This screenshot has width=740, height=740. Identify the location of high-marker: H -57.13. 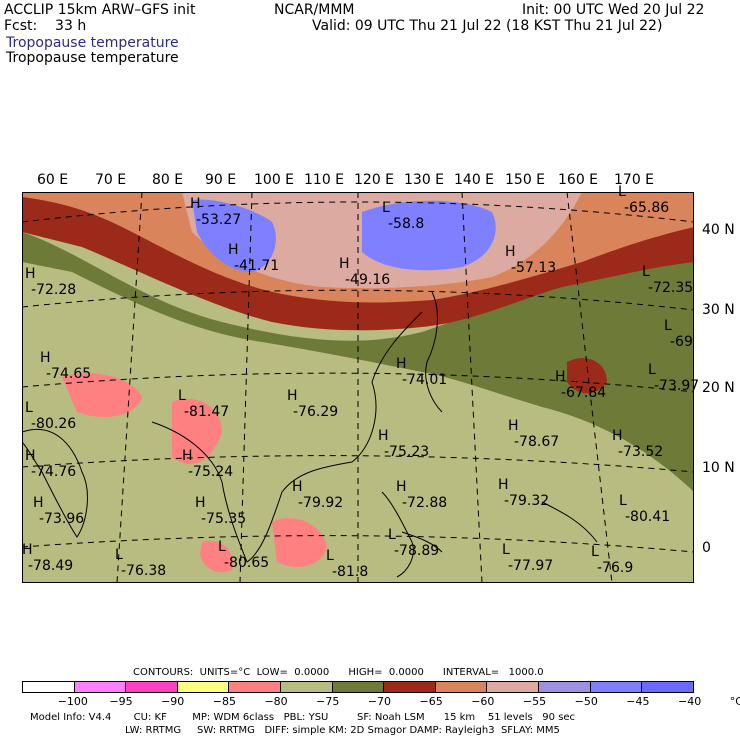
(530, 260).